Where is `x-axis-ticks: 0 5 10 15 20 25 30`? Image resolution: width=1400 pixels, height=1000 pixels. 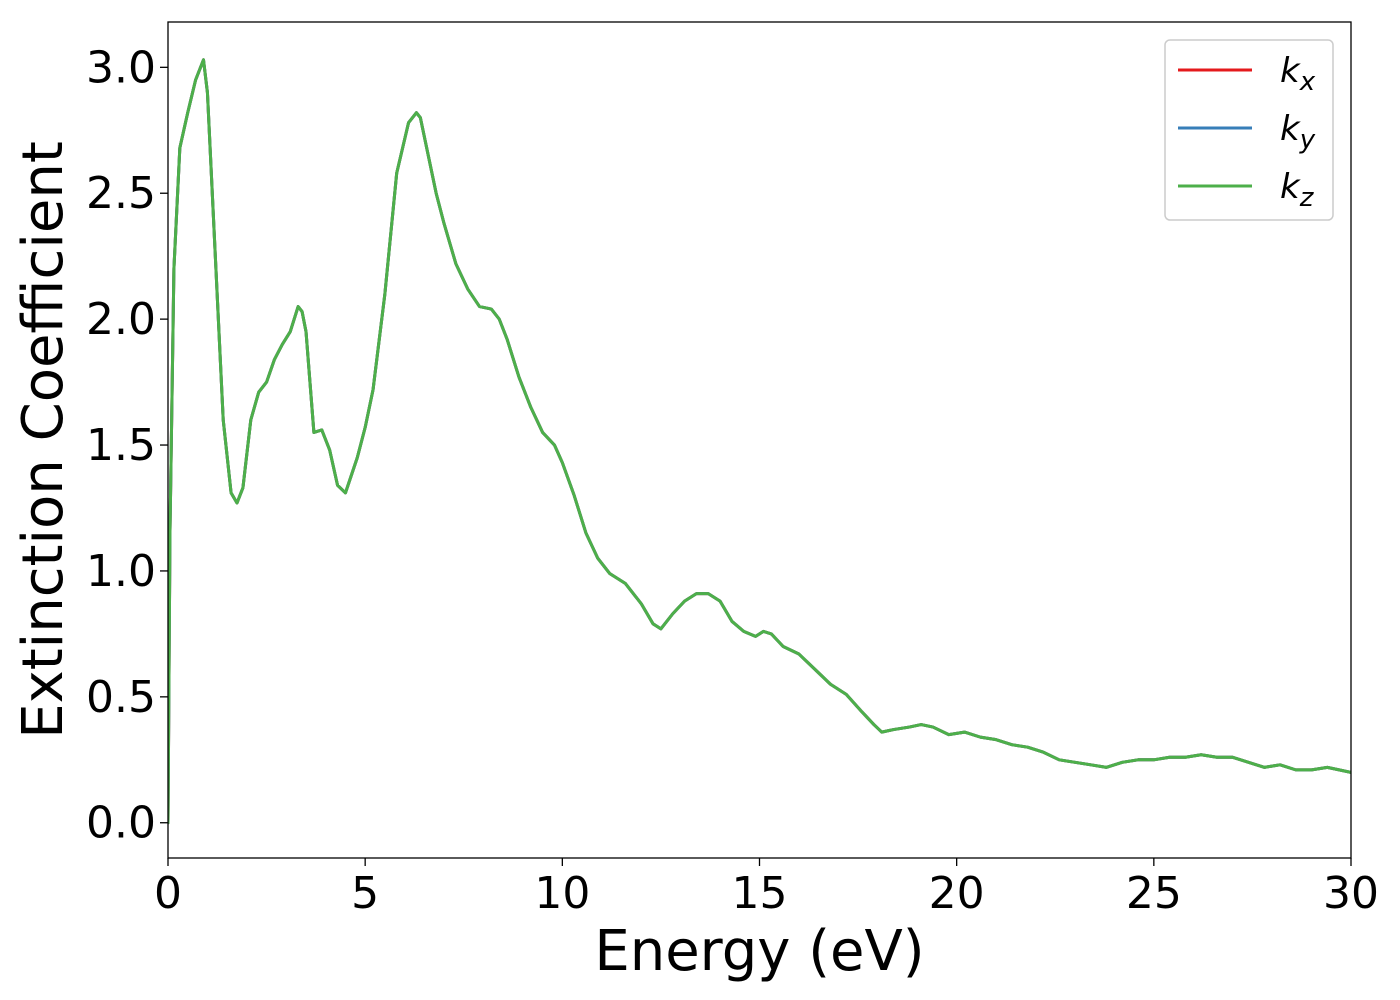
x-axis-ticks: 0 5 10 15 20 25 30 is located at coordinates (766, 888).